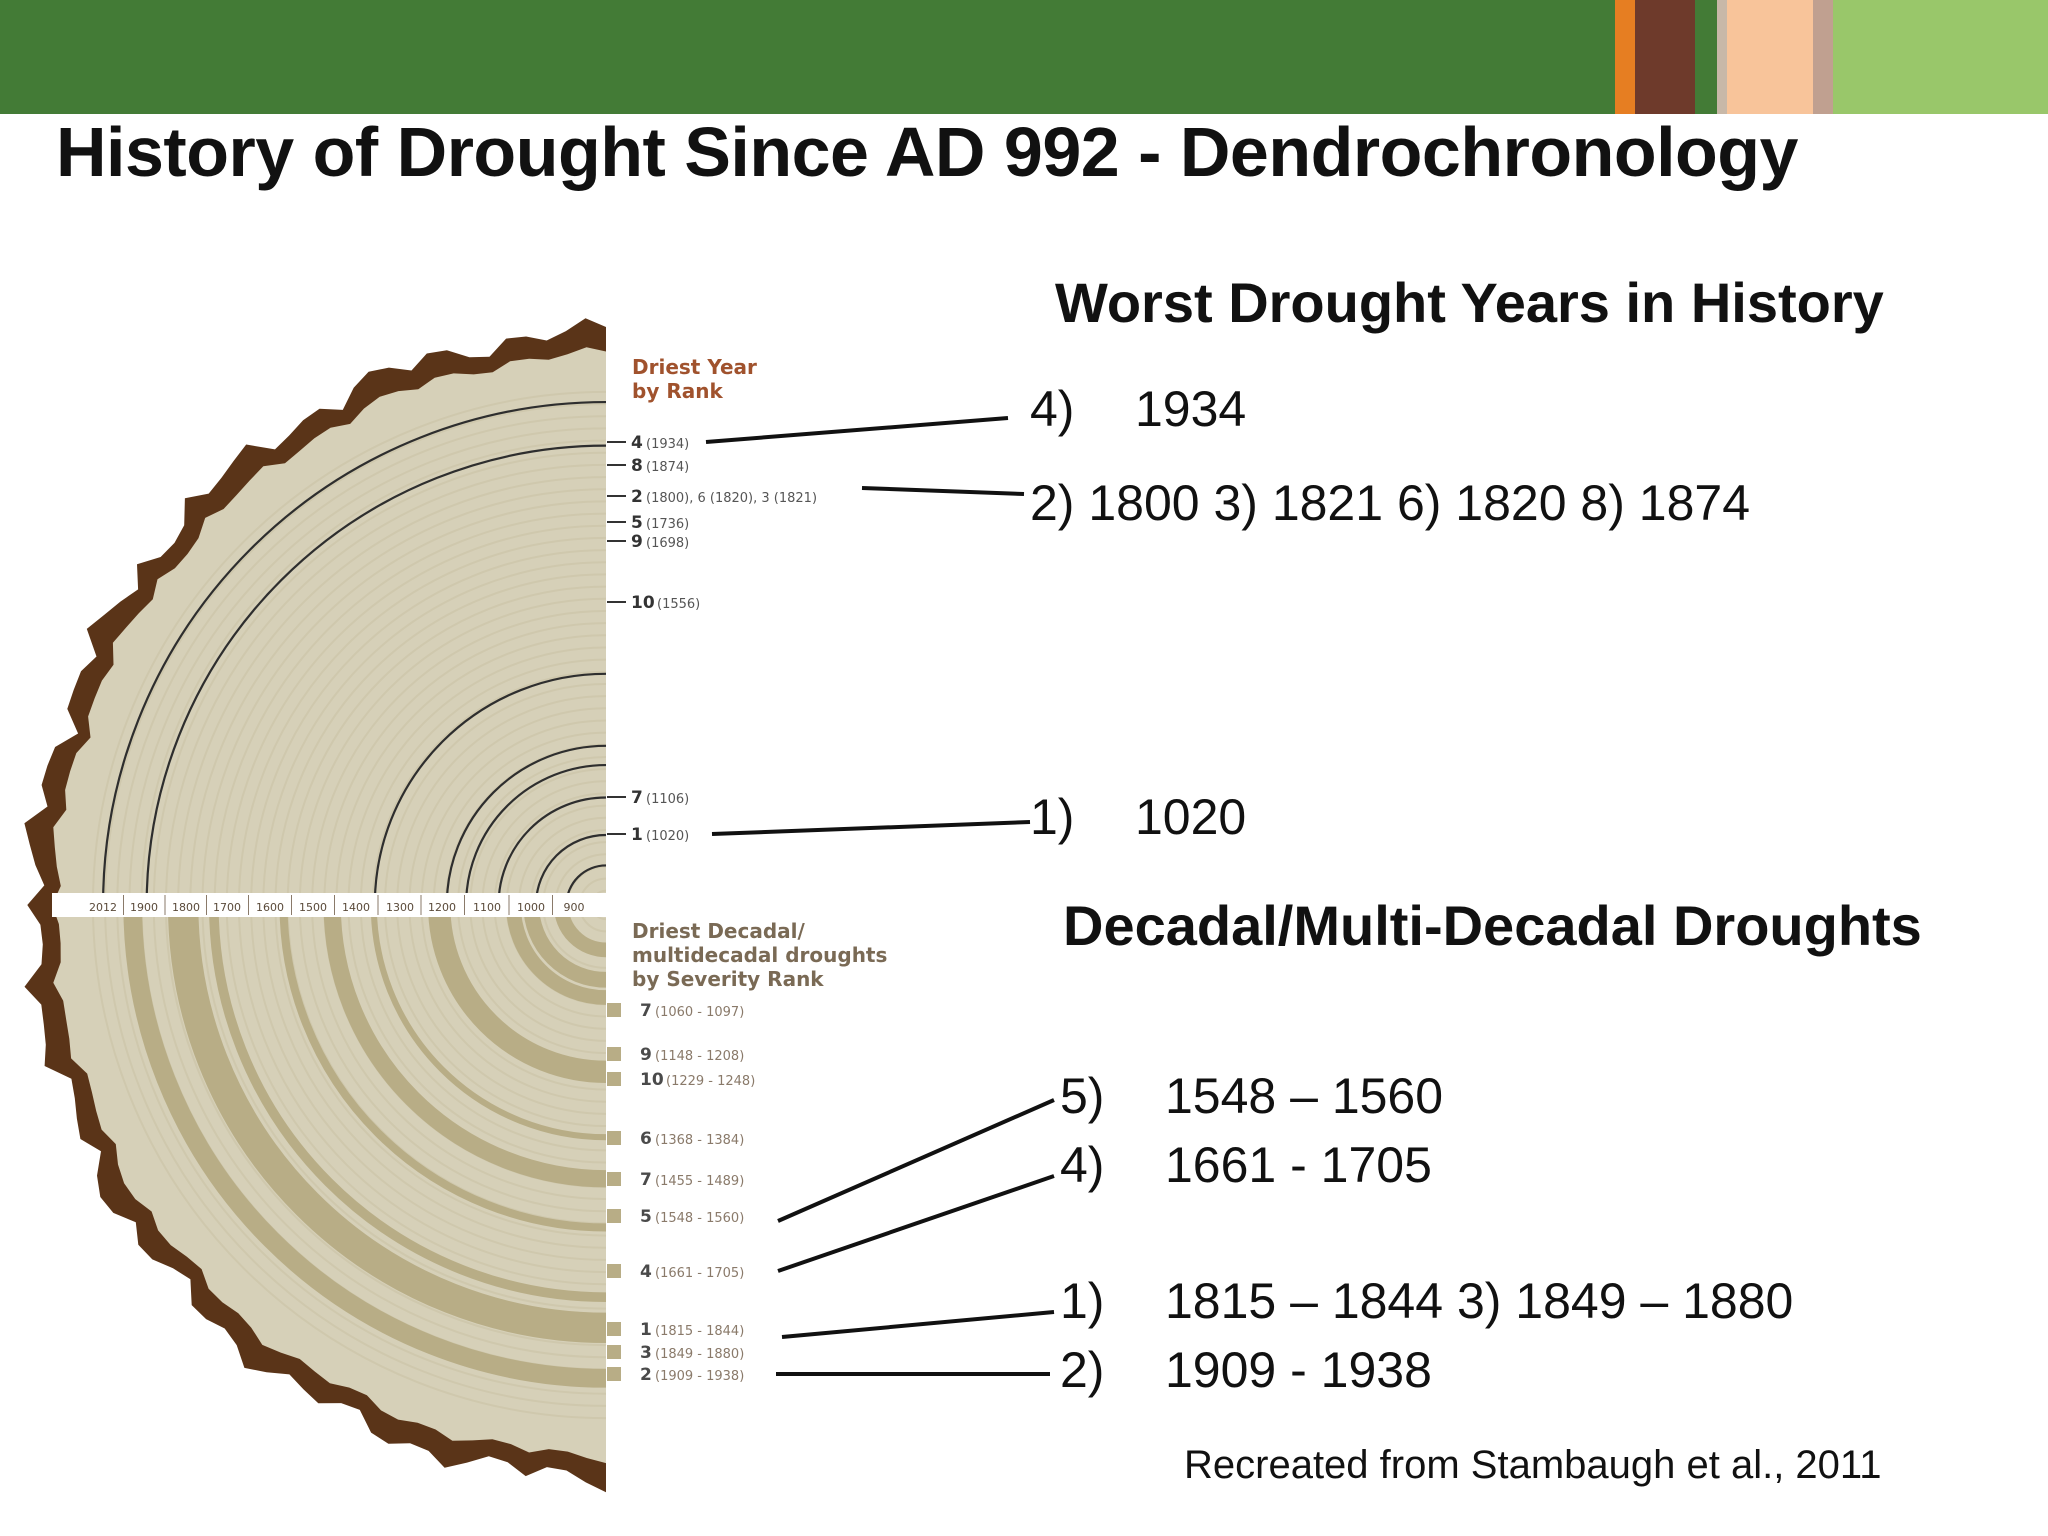  Describe the element at coordinates (667, 799) in the screenshot. I see `rank-years: (1106)` at that location.